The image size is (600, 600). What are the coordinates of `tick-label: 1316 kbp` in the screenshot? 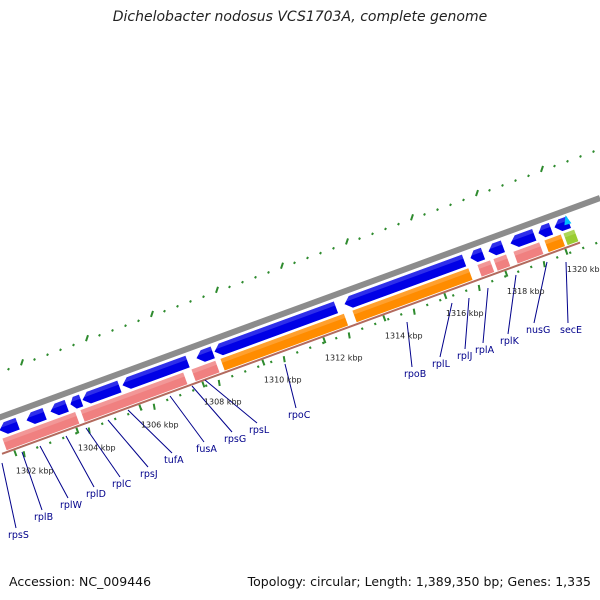 It's located at (465, 313).